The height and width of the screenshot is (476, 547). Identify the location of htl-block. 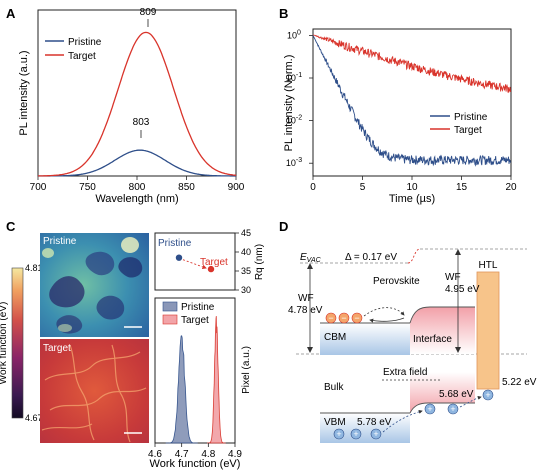
(488, 330).